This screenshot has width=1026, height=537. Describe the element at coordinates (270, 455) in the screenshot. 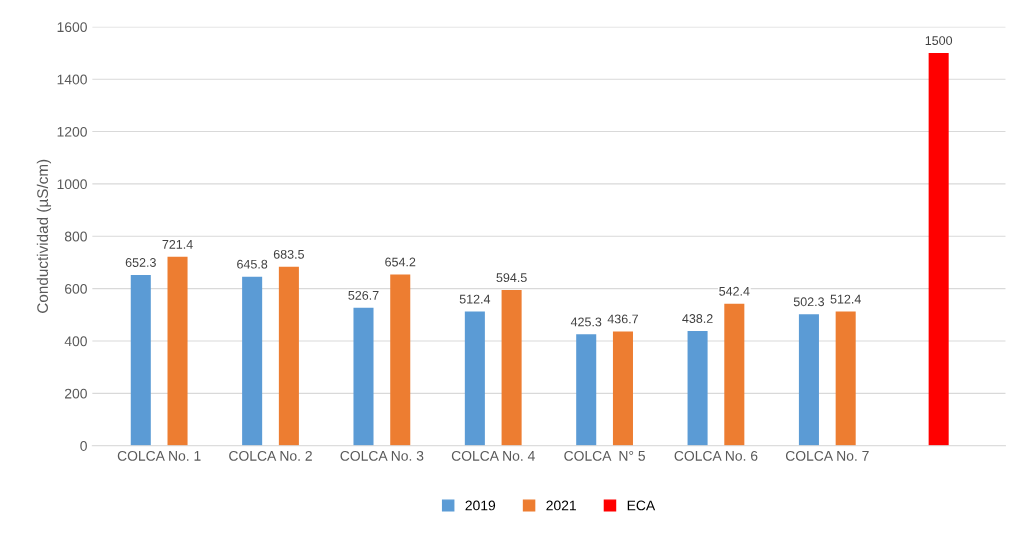

I see `x-tick-label: COLCA No. 2` at that location.